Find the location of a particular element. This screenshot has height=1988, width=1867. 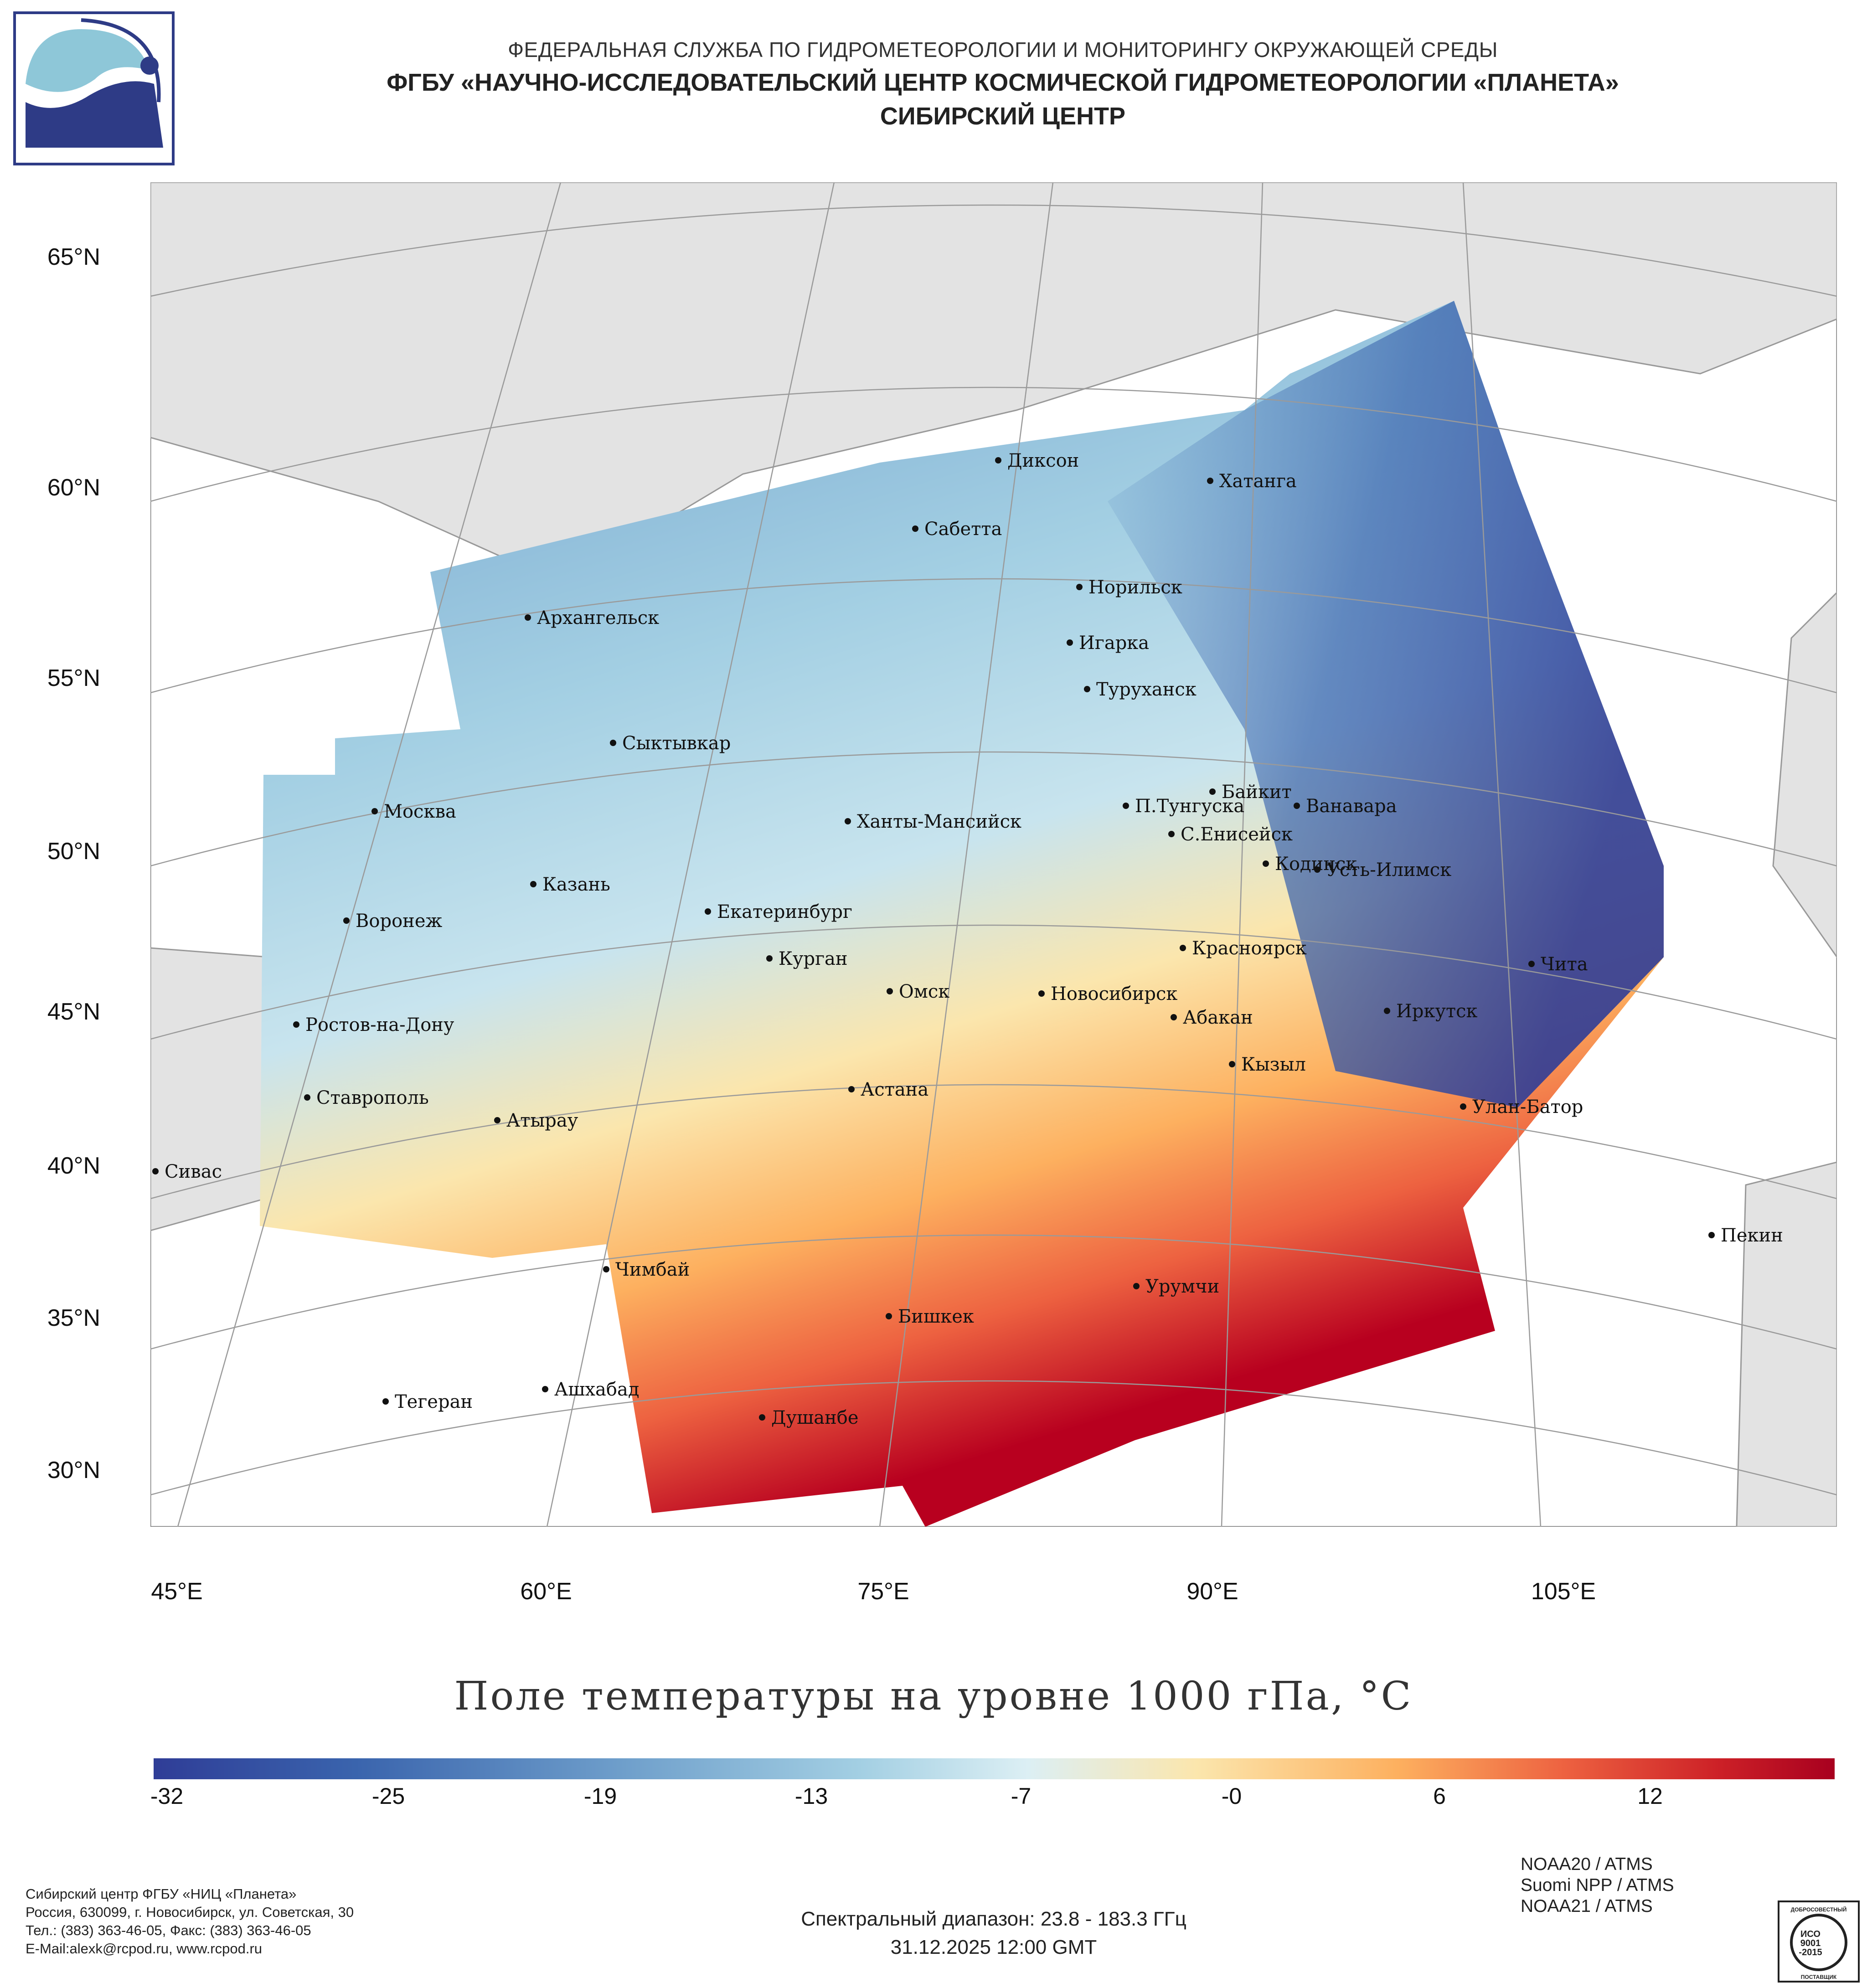

city-label: Казань is located at coordinates (576, 885).